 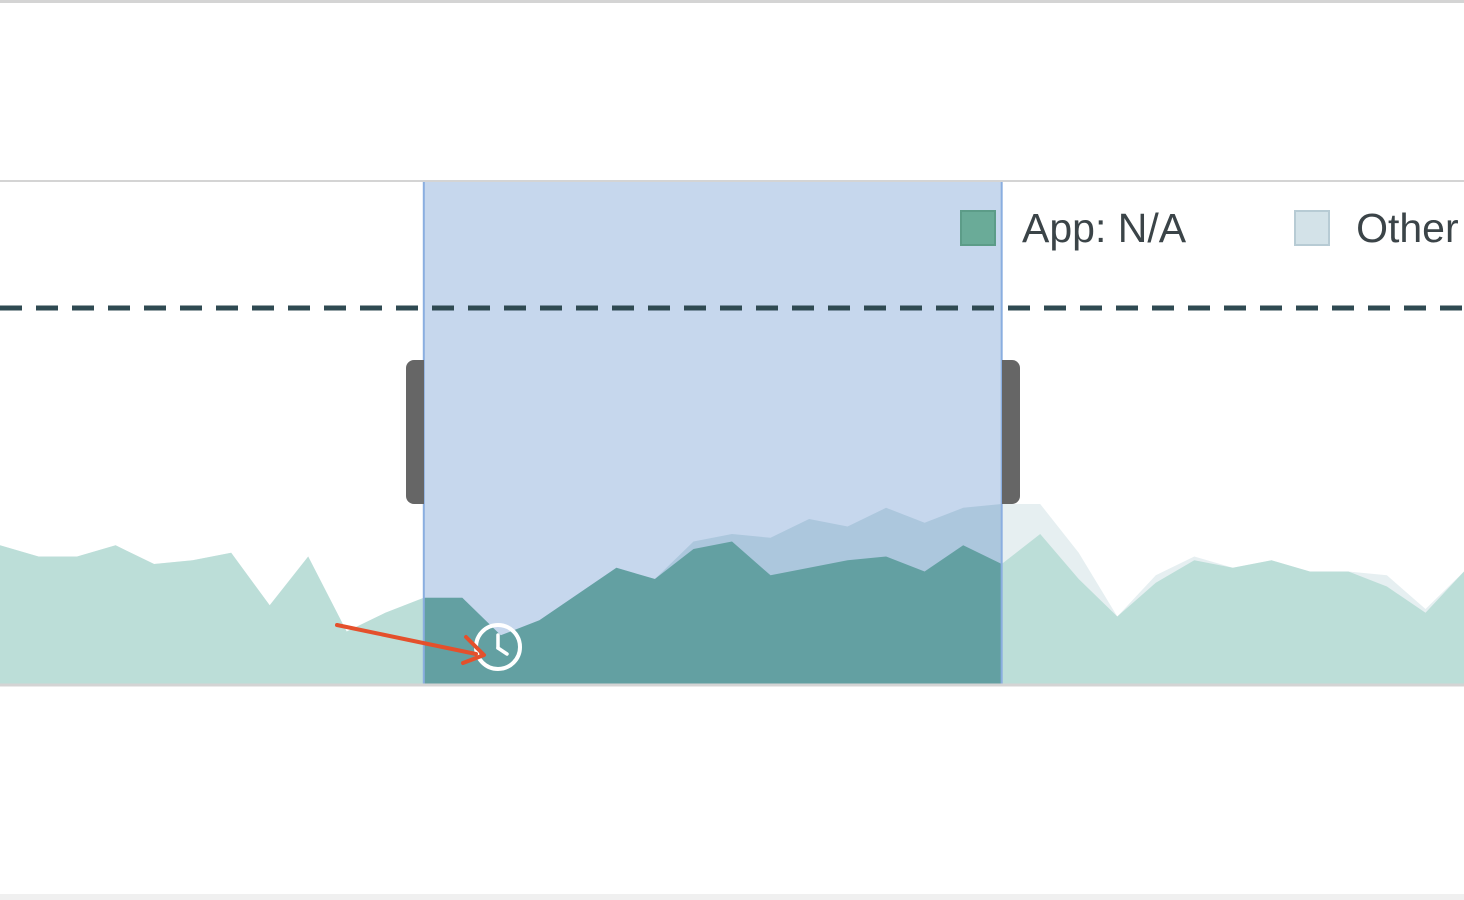 What do you see at coordinates (732, 1) in the screenshot?
I see `top-divider` at bounding box center [732, 1].